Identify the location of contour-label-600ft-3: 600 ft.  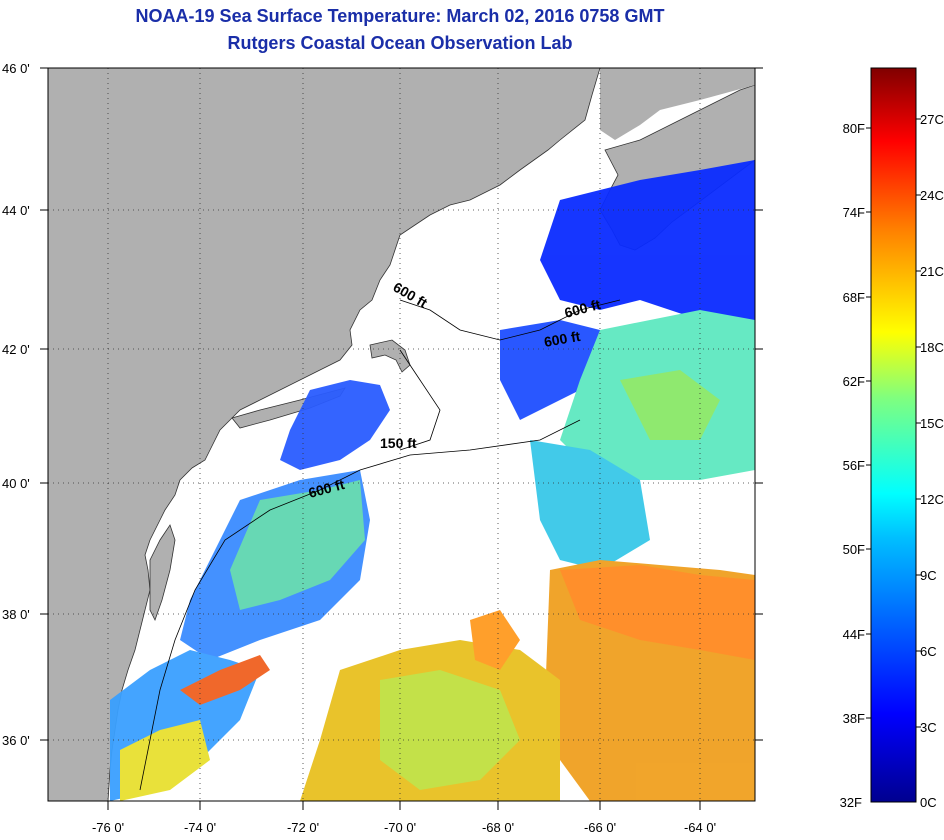
(562, 339).